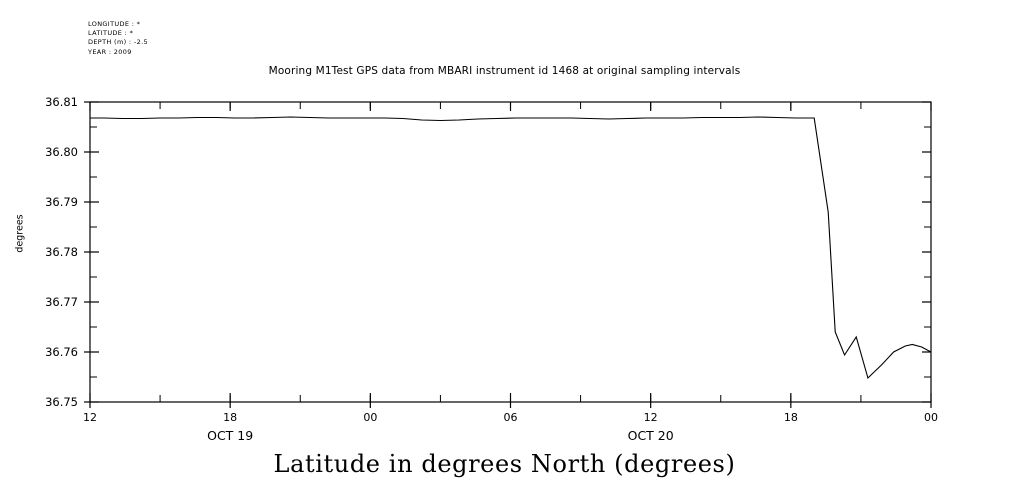 This screenshot has width=1009, height=504. I want to click on x-day-label: OCT 20, so click(651, 435).